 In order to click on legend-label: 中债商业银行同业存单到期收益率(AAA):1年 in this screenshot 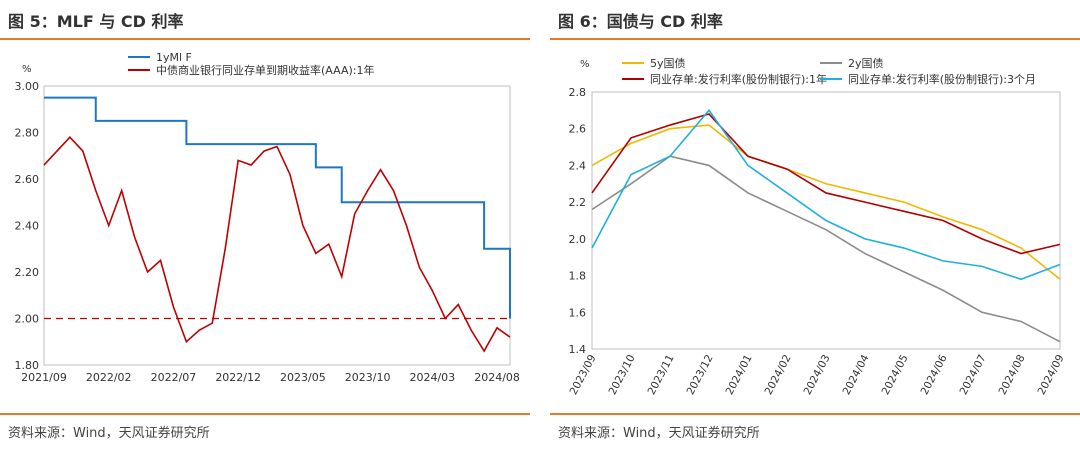, I will do `click(265, 70)`.